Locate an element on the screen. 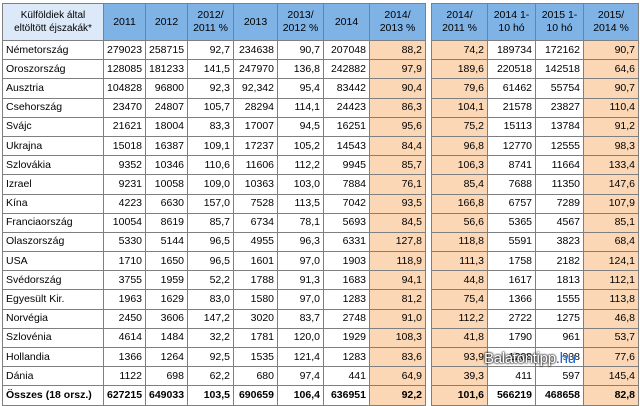 This screenshot has width=640, height=406. country-cell: Egyesült Kir. is located at coordinates (53, 299).